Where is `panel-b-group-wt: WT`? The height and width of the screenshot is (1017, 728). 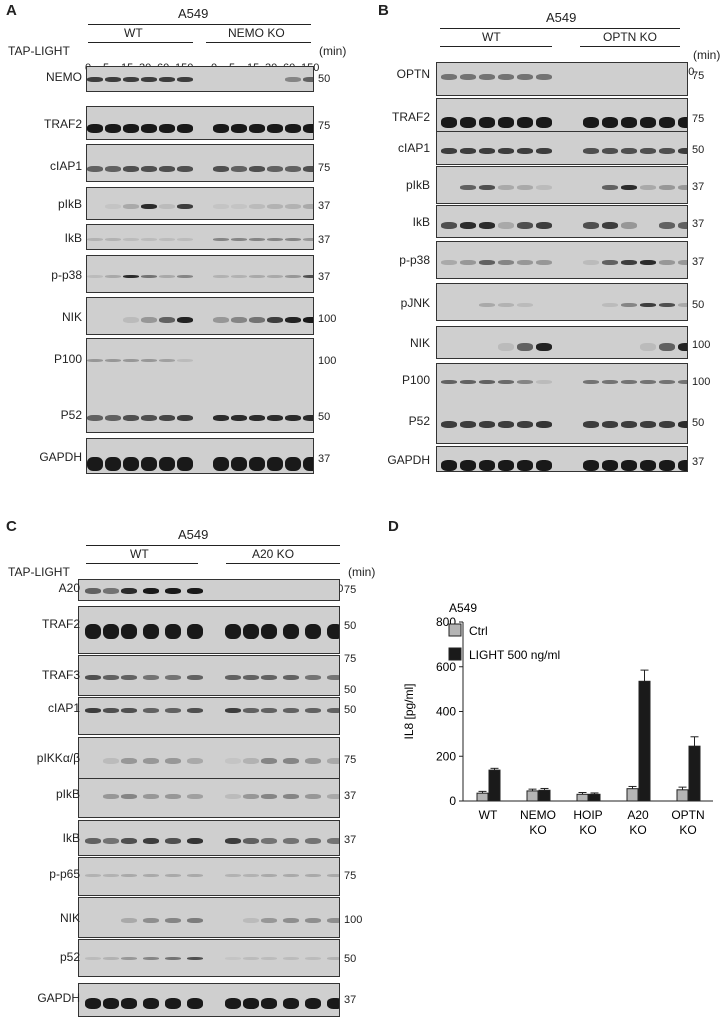
panel-b-group-wt: WT is located at coordinates (491, 37).